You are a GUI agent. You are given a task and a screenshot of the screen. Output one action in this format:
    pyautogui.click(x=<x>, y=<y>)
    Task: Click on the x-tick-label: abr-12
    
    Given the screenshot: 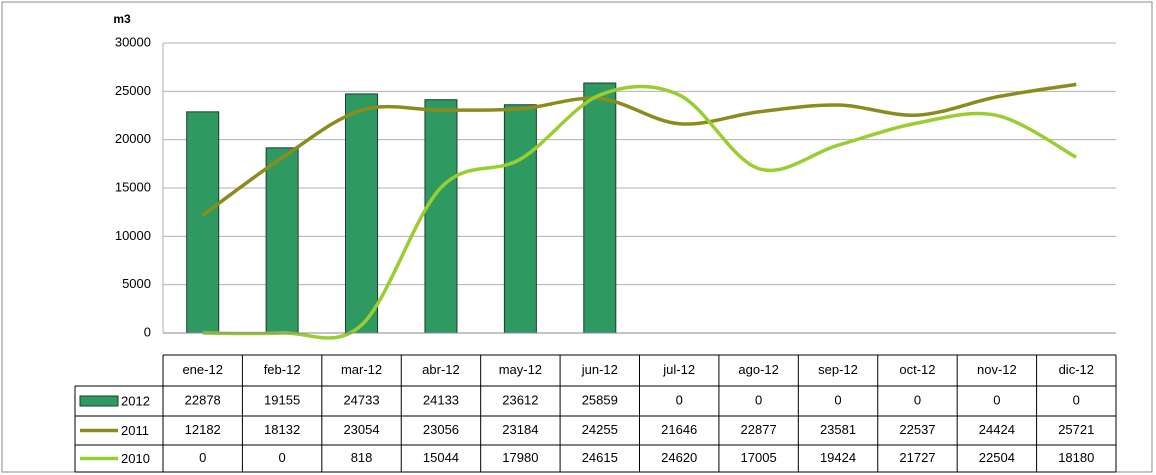 What is the action you would take?
    pyautogui.click(x=441, y=369)
    